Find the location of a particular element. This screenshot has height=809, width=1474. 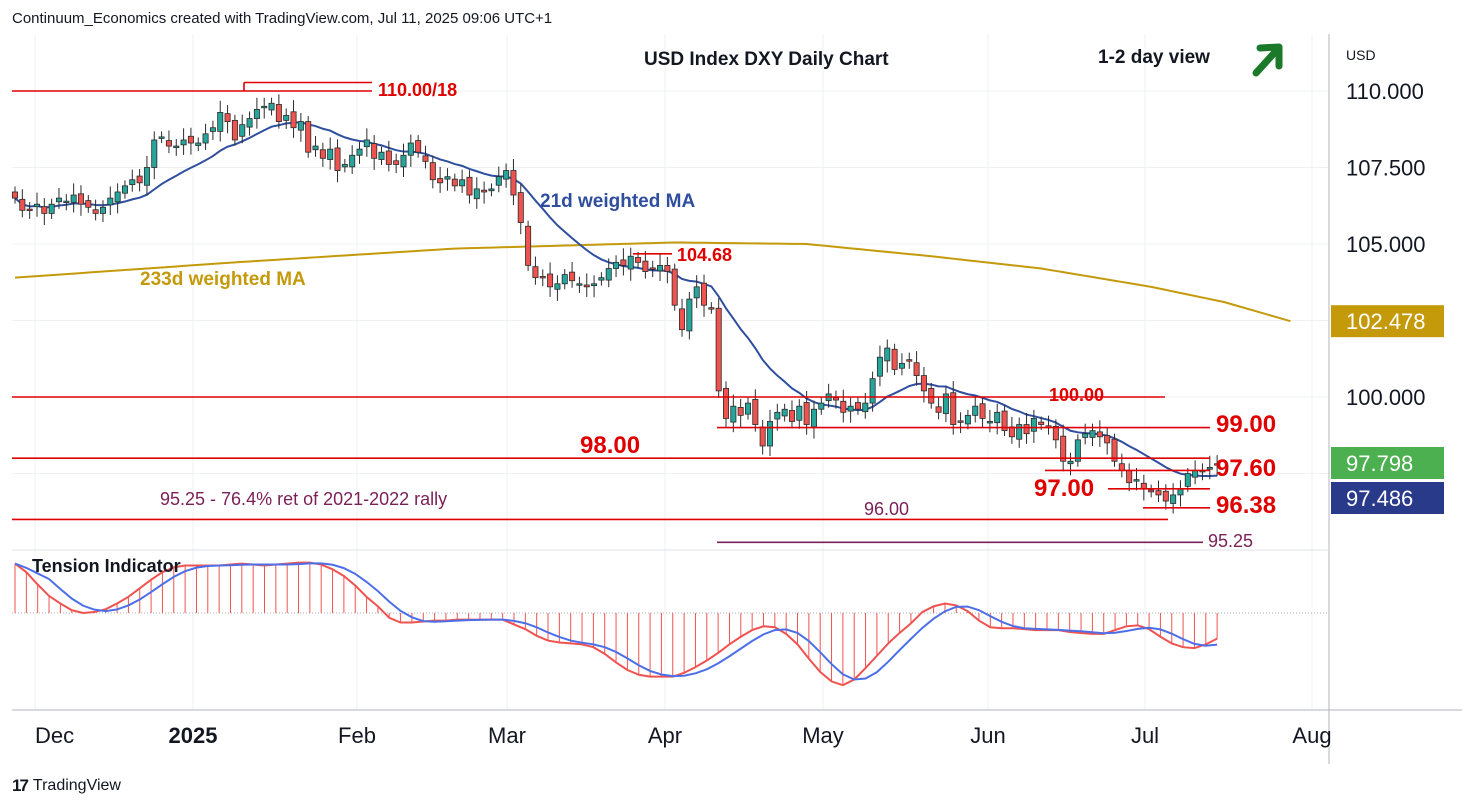

x-tick-7: Jul is located at coordinates (1145, 735).